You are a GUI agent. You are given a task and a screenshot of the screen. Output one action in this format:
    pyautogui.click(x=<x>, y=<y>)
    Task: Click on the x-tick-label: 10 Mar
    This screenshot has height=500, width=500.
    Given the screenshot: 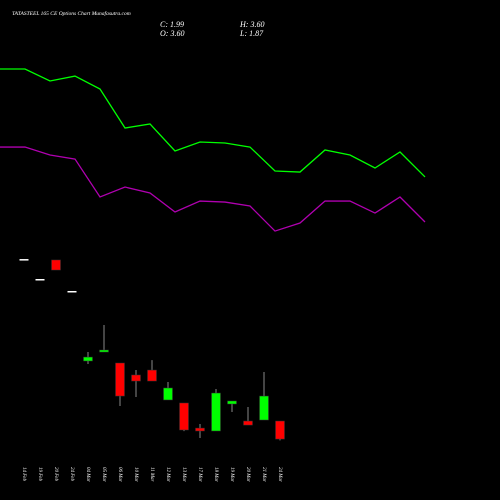 What is the action you would take?
    pyautogui.click(x=135, y=474)
    